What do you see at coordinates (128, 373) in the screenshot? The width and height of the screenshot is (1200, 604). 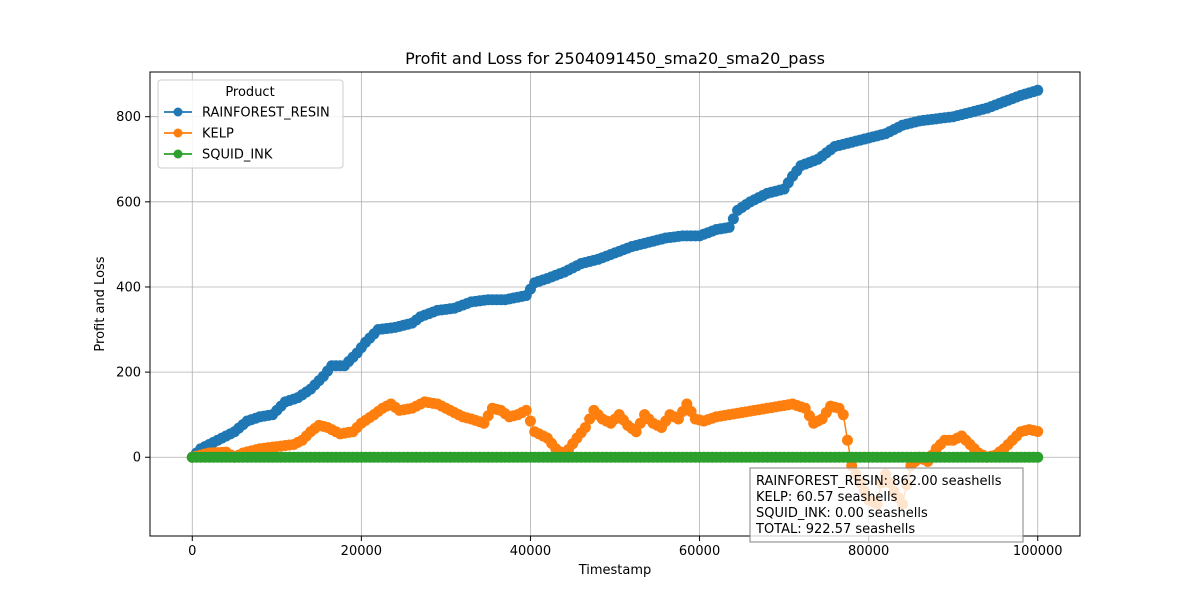 I see `y-tick-label: 200` at bounding box center [128, 373].